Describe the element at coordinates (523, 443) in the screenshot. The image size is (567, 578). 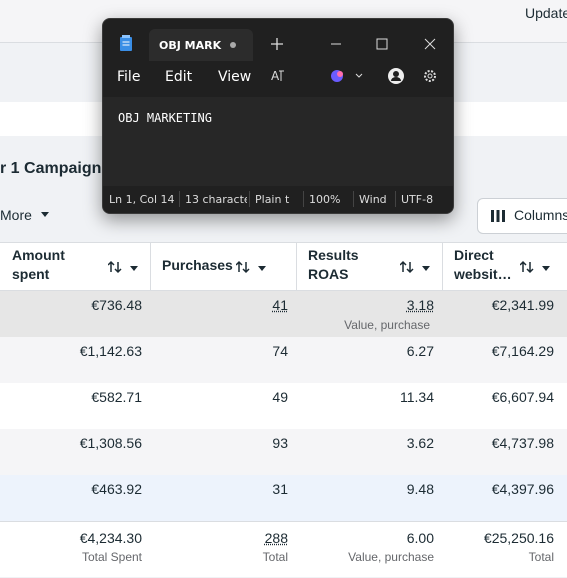
I see `cell: €4,737.98` at that location.